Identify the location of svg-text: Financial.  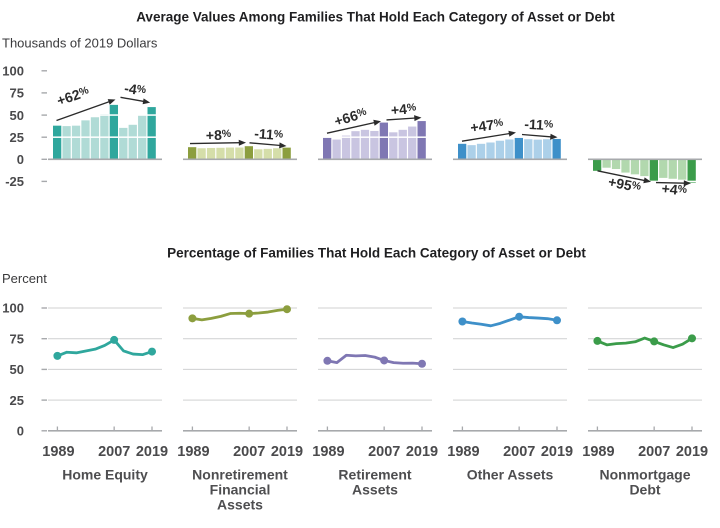
(240, 490).